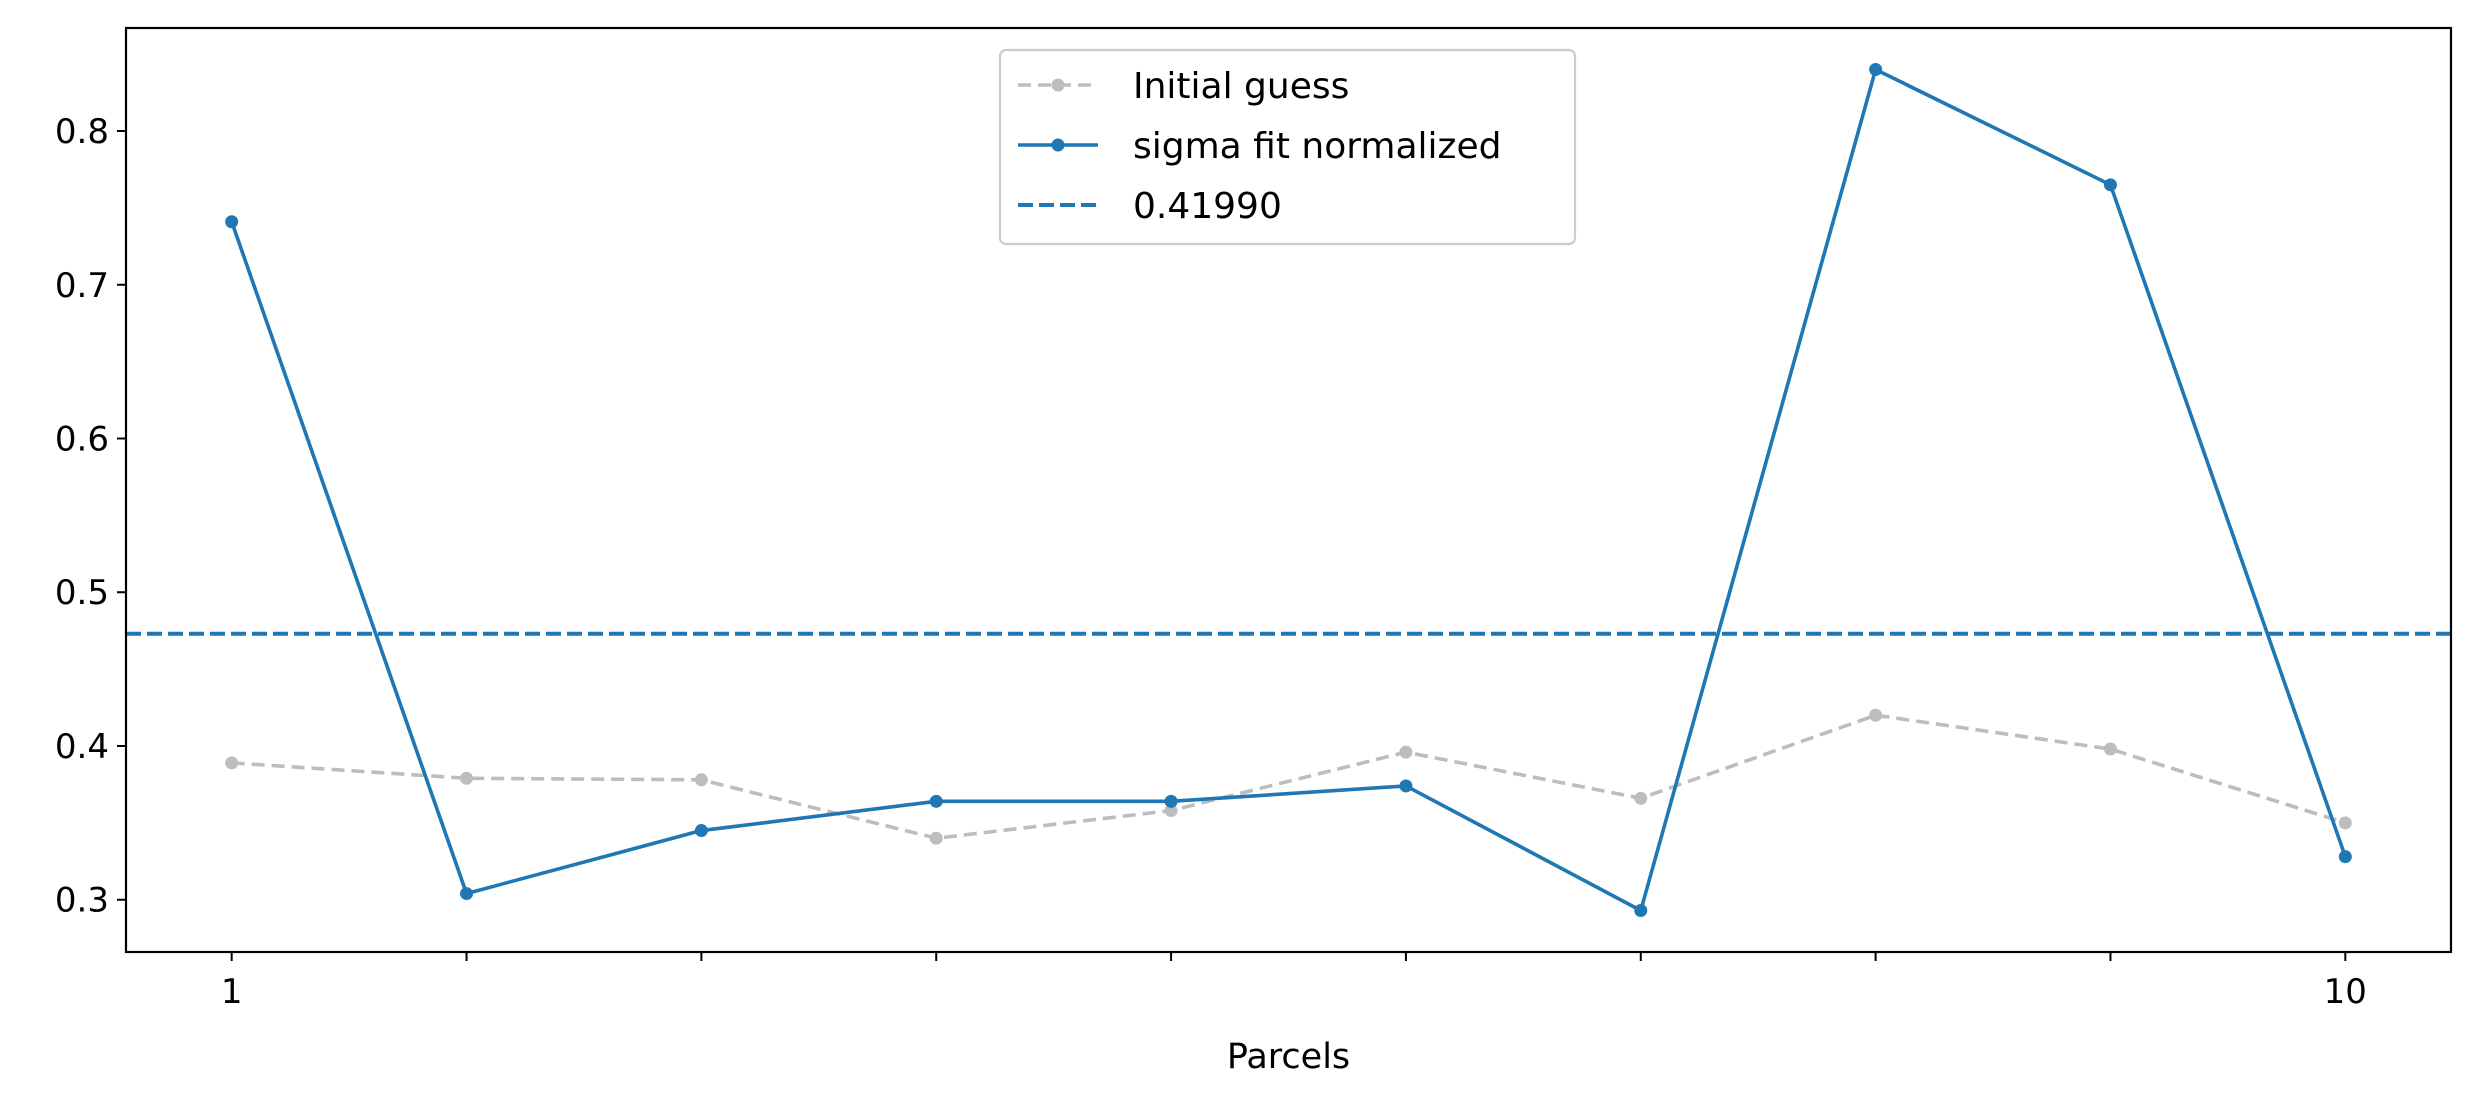 This screenshot has width=2480, height=1109. What do you see at coordinates (1288, 1057) in the screenshot?
I see `x-axis-label: Parcels` at bounding box center [1288, 1057].